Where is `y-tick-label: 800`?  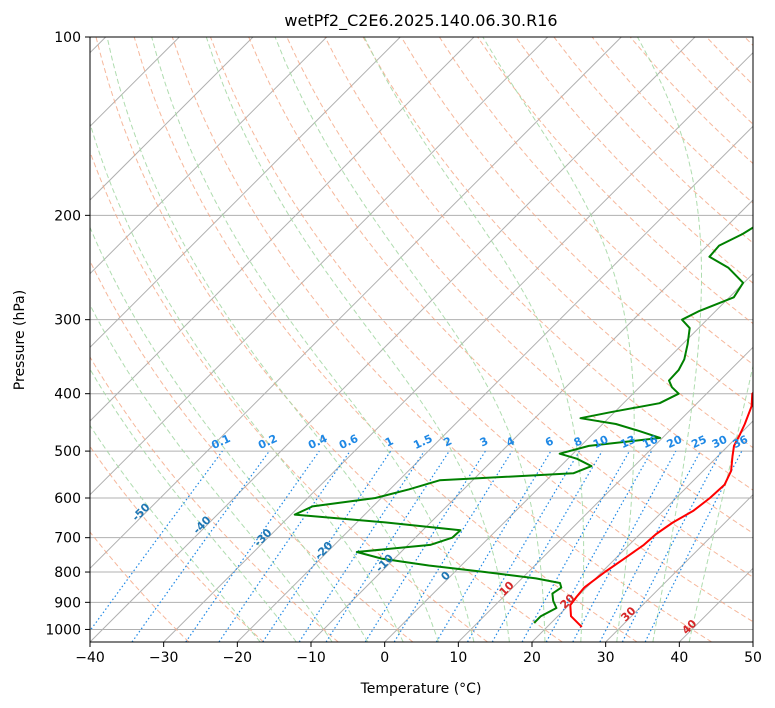
y-tick-label: 800 is located at coordinates (67, 573).